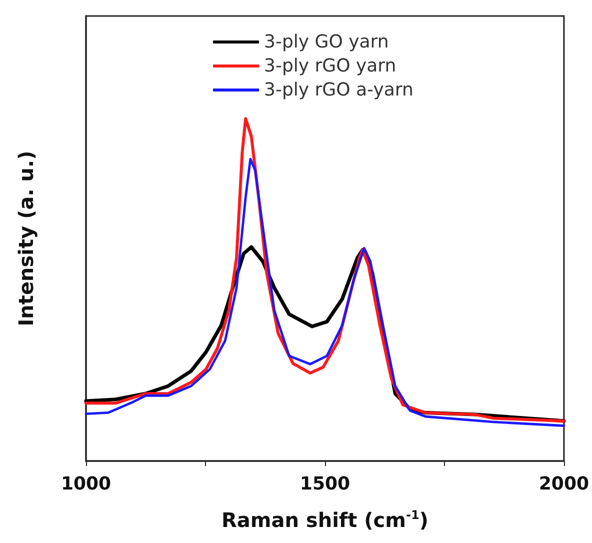 The image size is (592, 543). Describe the element at coordinates (326, 42) in the screenshot. I see `legend-label: 3-ply GO yarn` at that location.